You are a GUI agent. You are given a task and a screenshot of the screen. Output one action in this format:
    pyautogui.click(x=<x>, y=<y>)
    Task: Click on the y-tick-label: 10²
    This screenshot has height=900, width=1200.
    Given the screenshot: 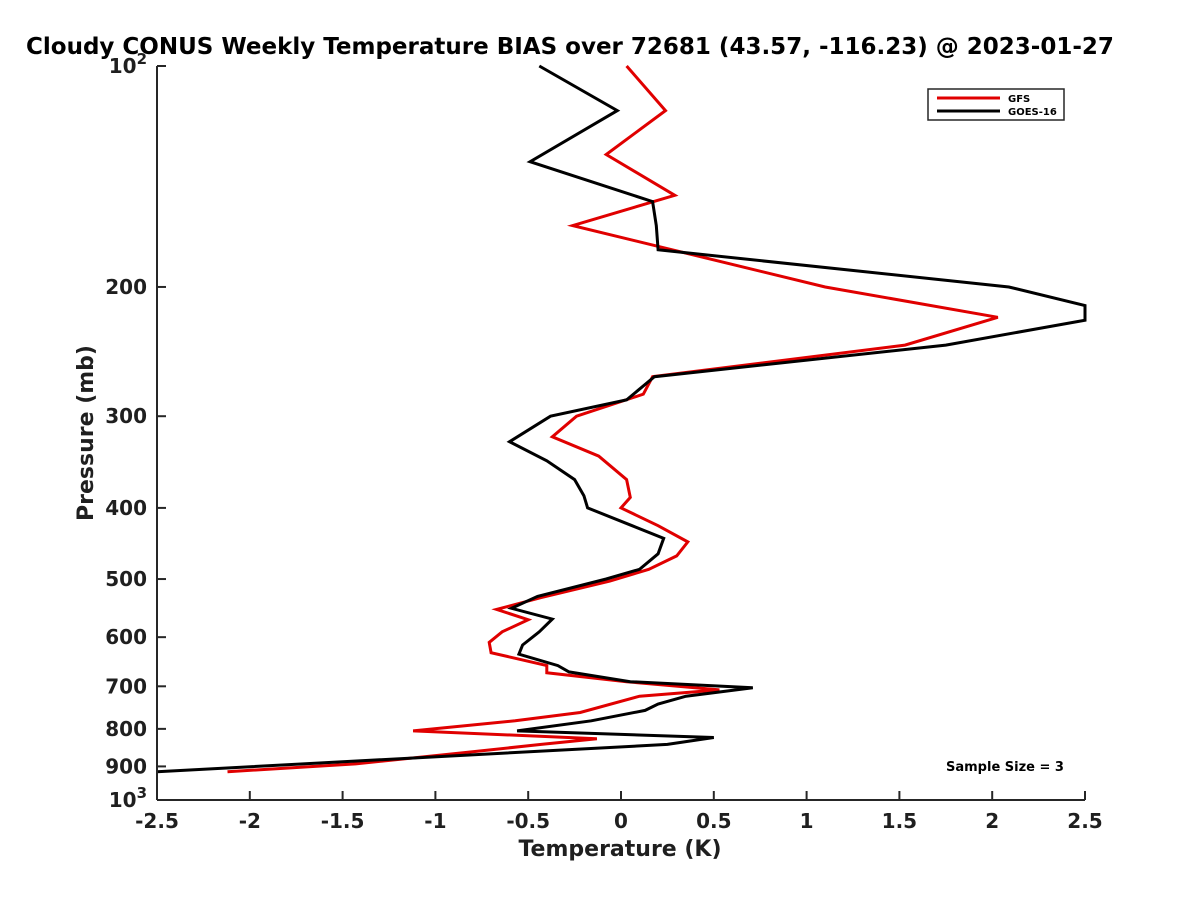 What is the action you would take?
    pyautogui.click(x=128, y=64)
    